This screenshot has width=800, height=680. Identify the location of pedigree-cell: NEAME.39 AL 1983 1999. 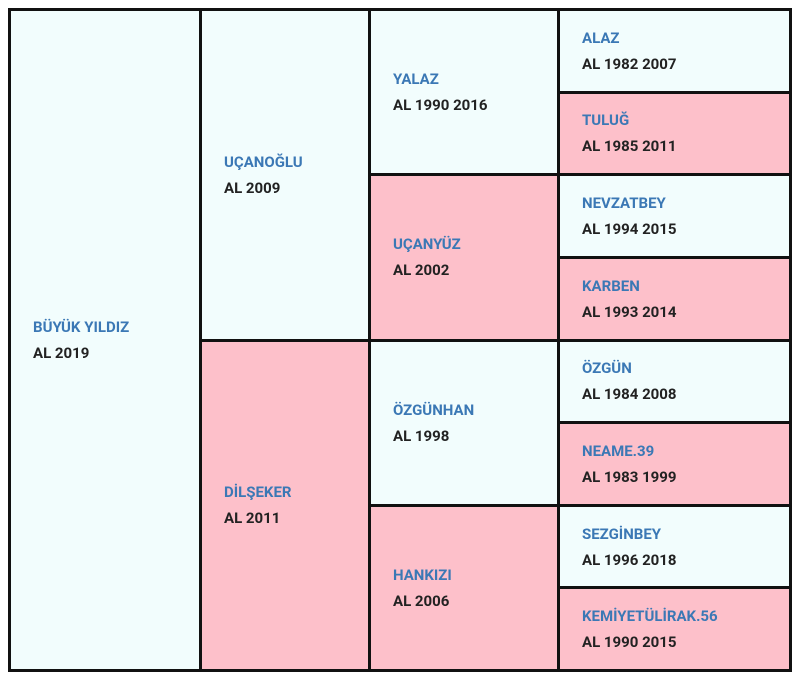
(674, 464).